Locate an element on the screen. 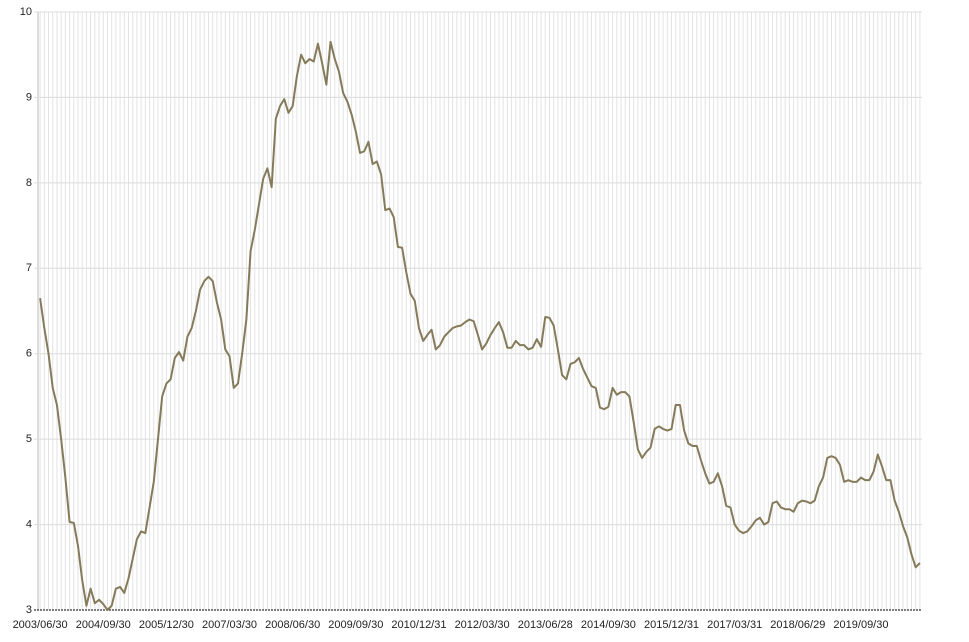  y-tick-label: 6 is located at coordinates (29, 354).